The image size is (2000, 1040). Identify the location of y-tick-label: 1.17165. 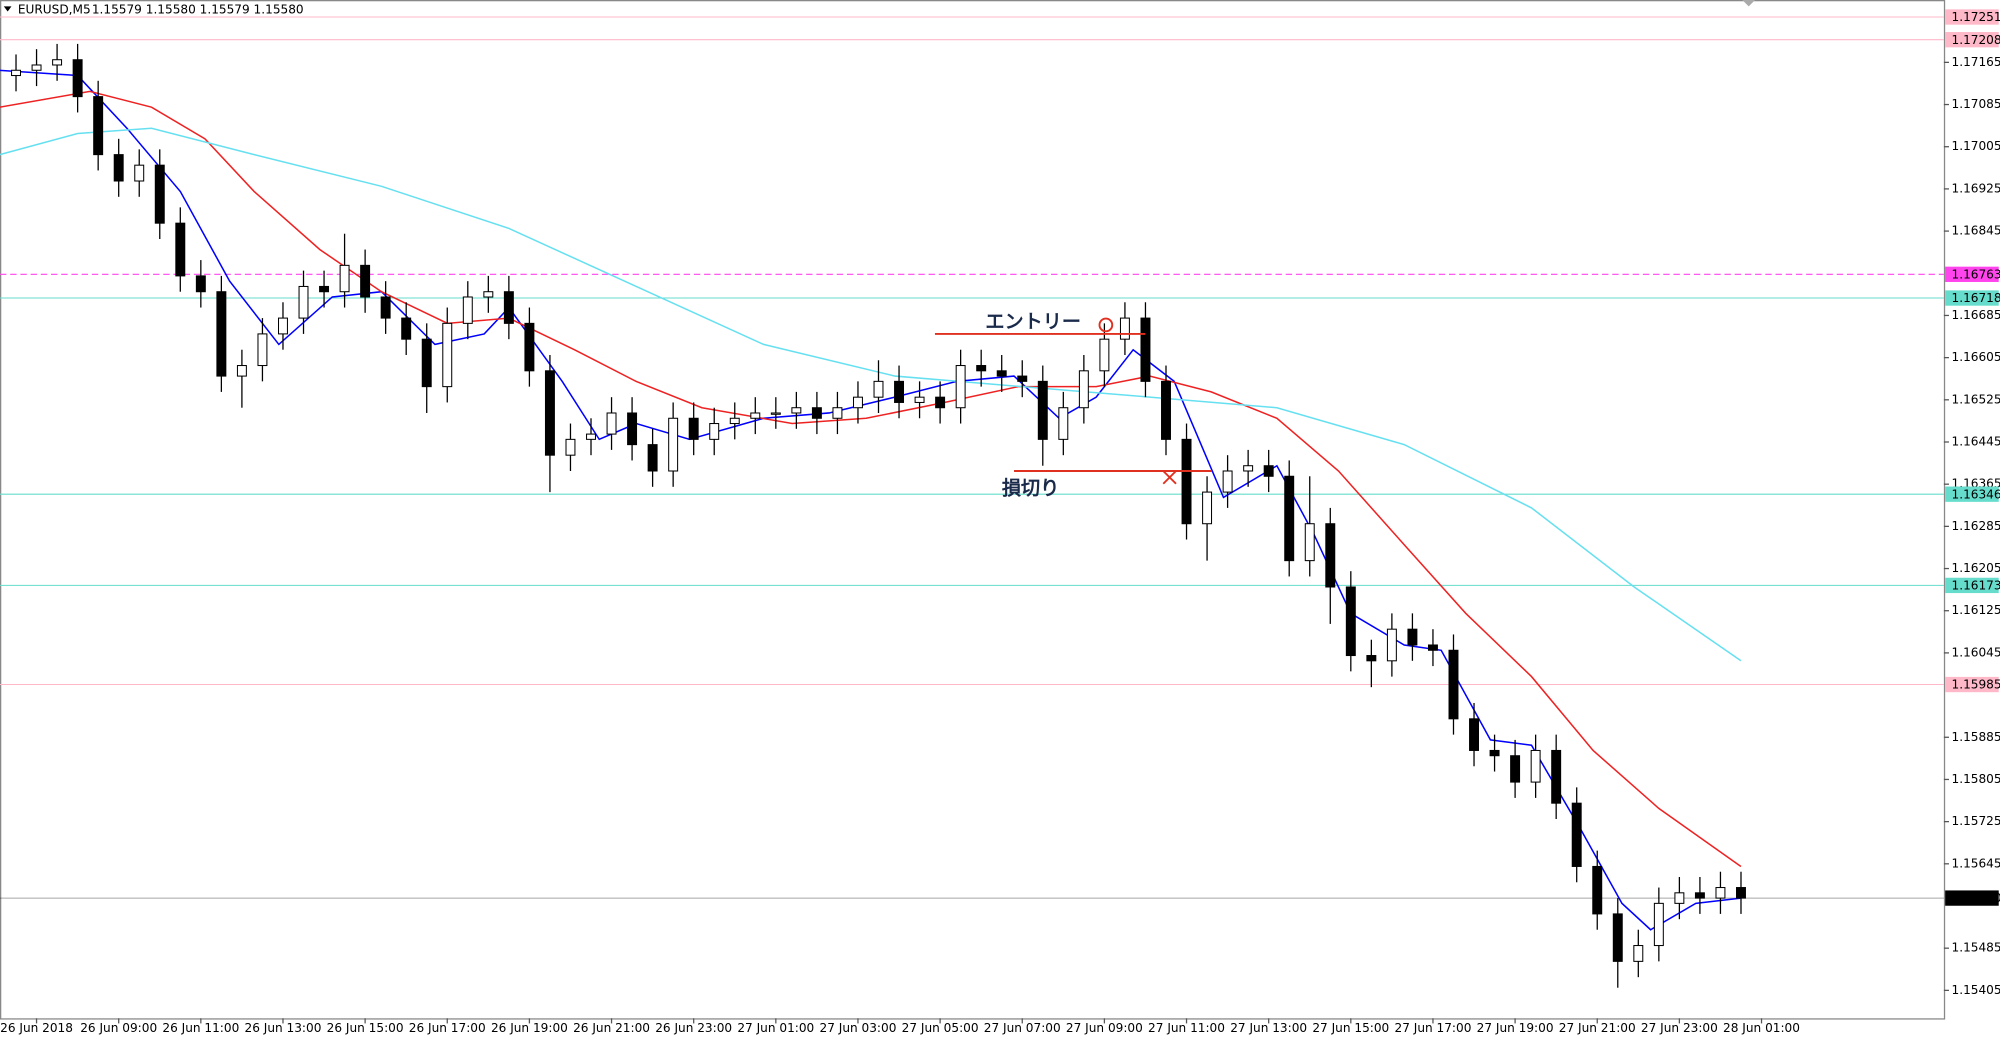
(1976, 62).